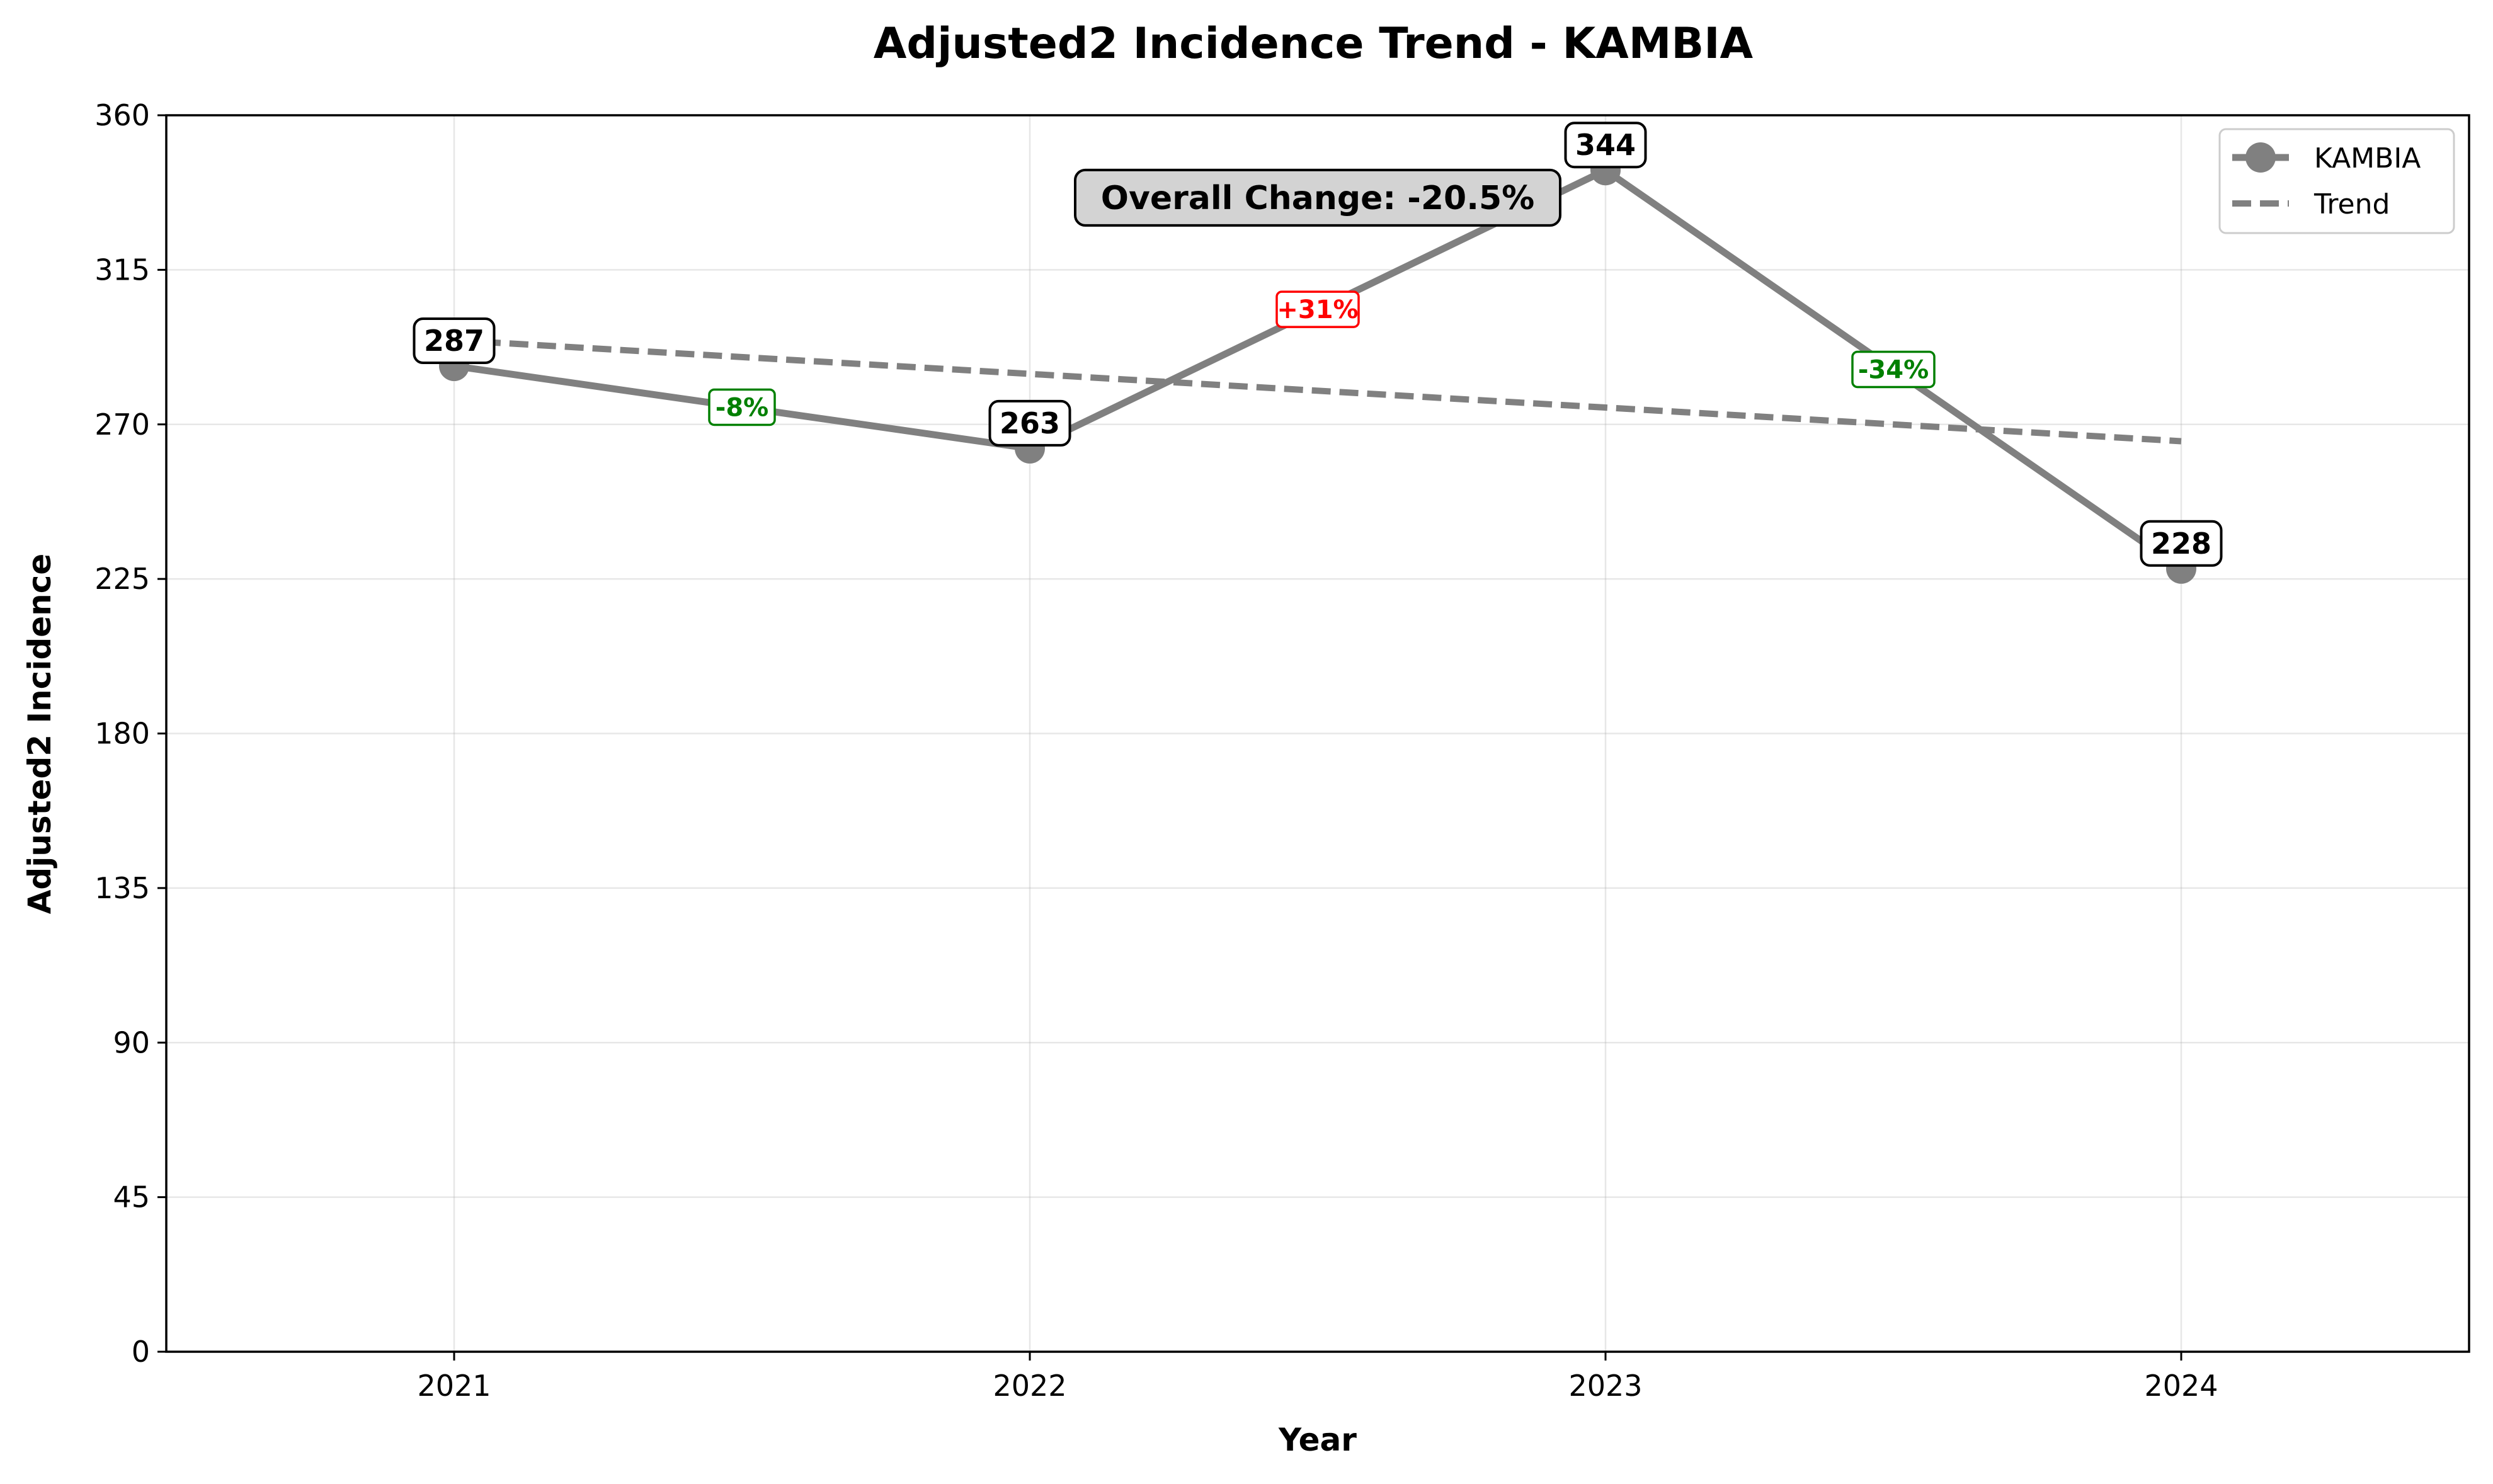  What do you see at coordinates (454, 1386) in the screenshot?
I see `x-tick-label: 2021` at bounding box center [454, 1386].